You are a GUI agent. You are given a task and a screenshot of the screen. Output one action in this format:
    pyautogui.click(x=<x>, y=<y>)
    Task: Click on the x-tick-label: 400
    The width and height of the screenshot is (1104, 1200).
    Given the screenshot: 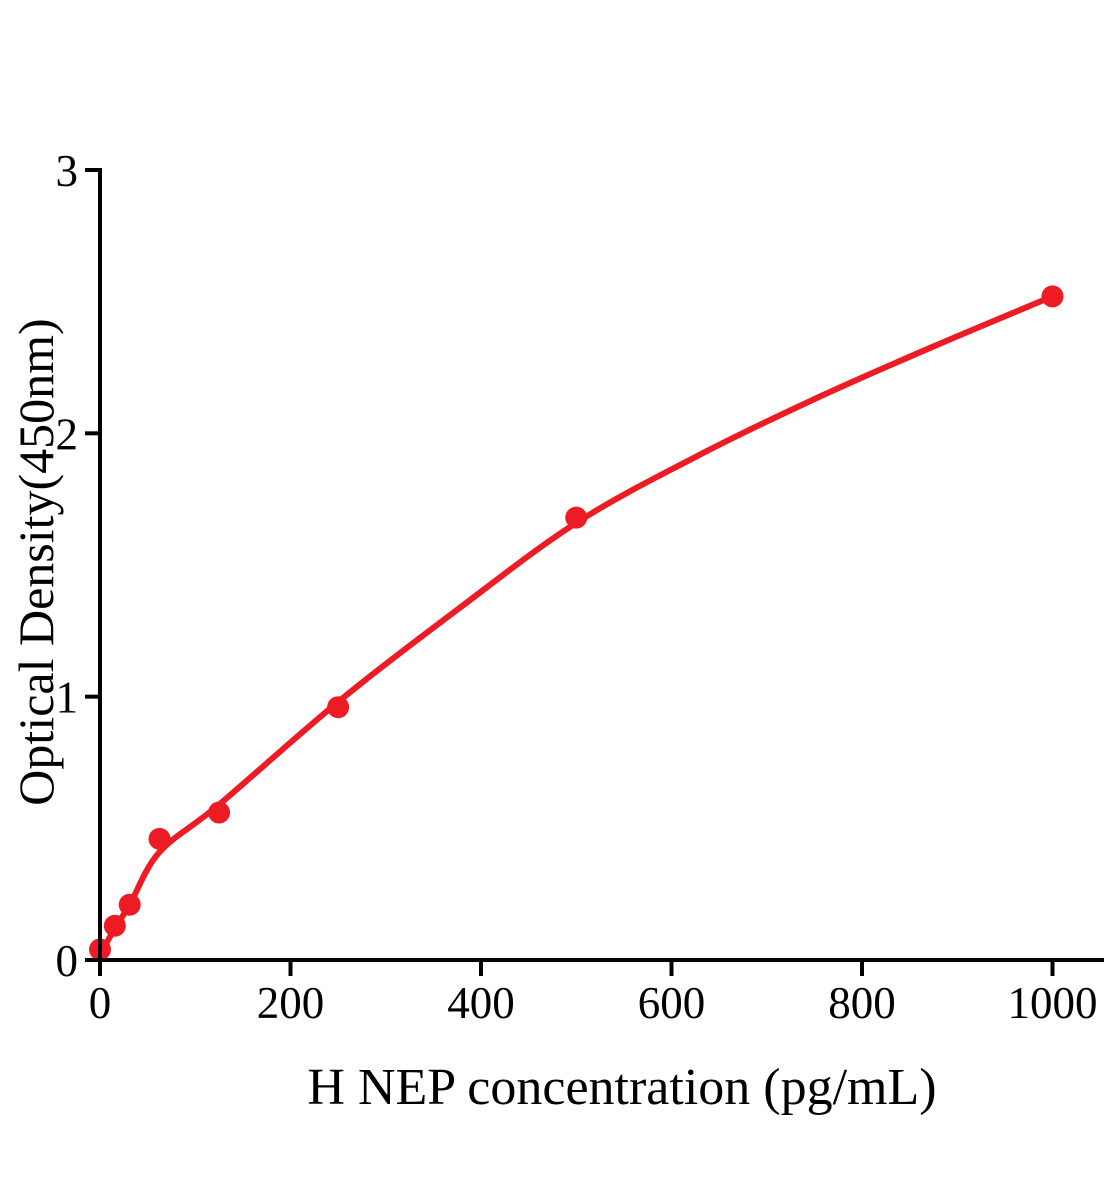 What is the action you would take?
    pyautogui.click(x=481, y=1003)
    